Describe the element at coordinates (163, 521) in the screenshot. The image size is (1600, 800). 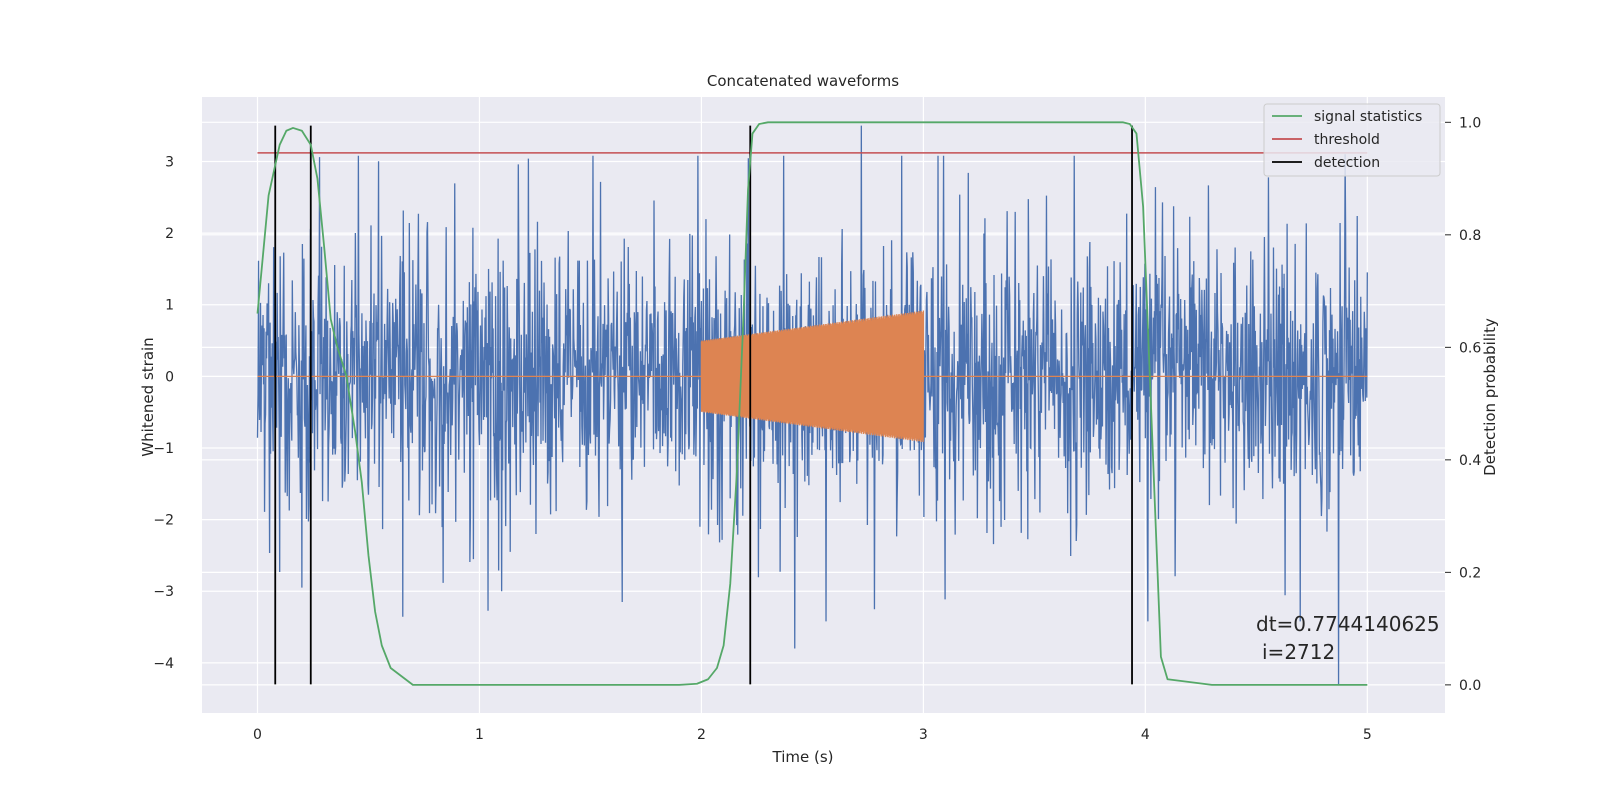
I see `y-left-tick-label: −2` at that location.